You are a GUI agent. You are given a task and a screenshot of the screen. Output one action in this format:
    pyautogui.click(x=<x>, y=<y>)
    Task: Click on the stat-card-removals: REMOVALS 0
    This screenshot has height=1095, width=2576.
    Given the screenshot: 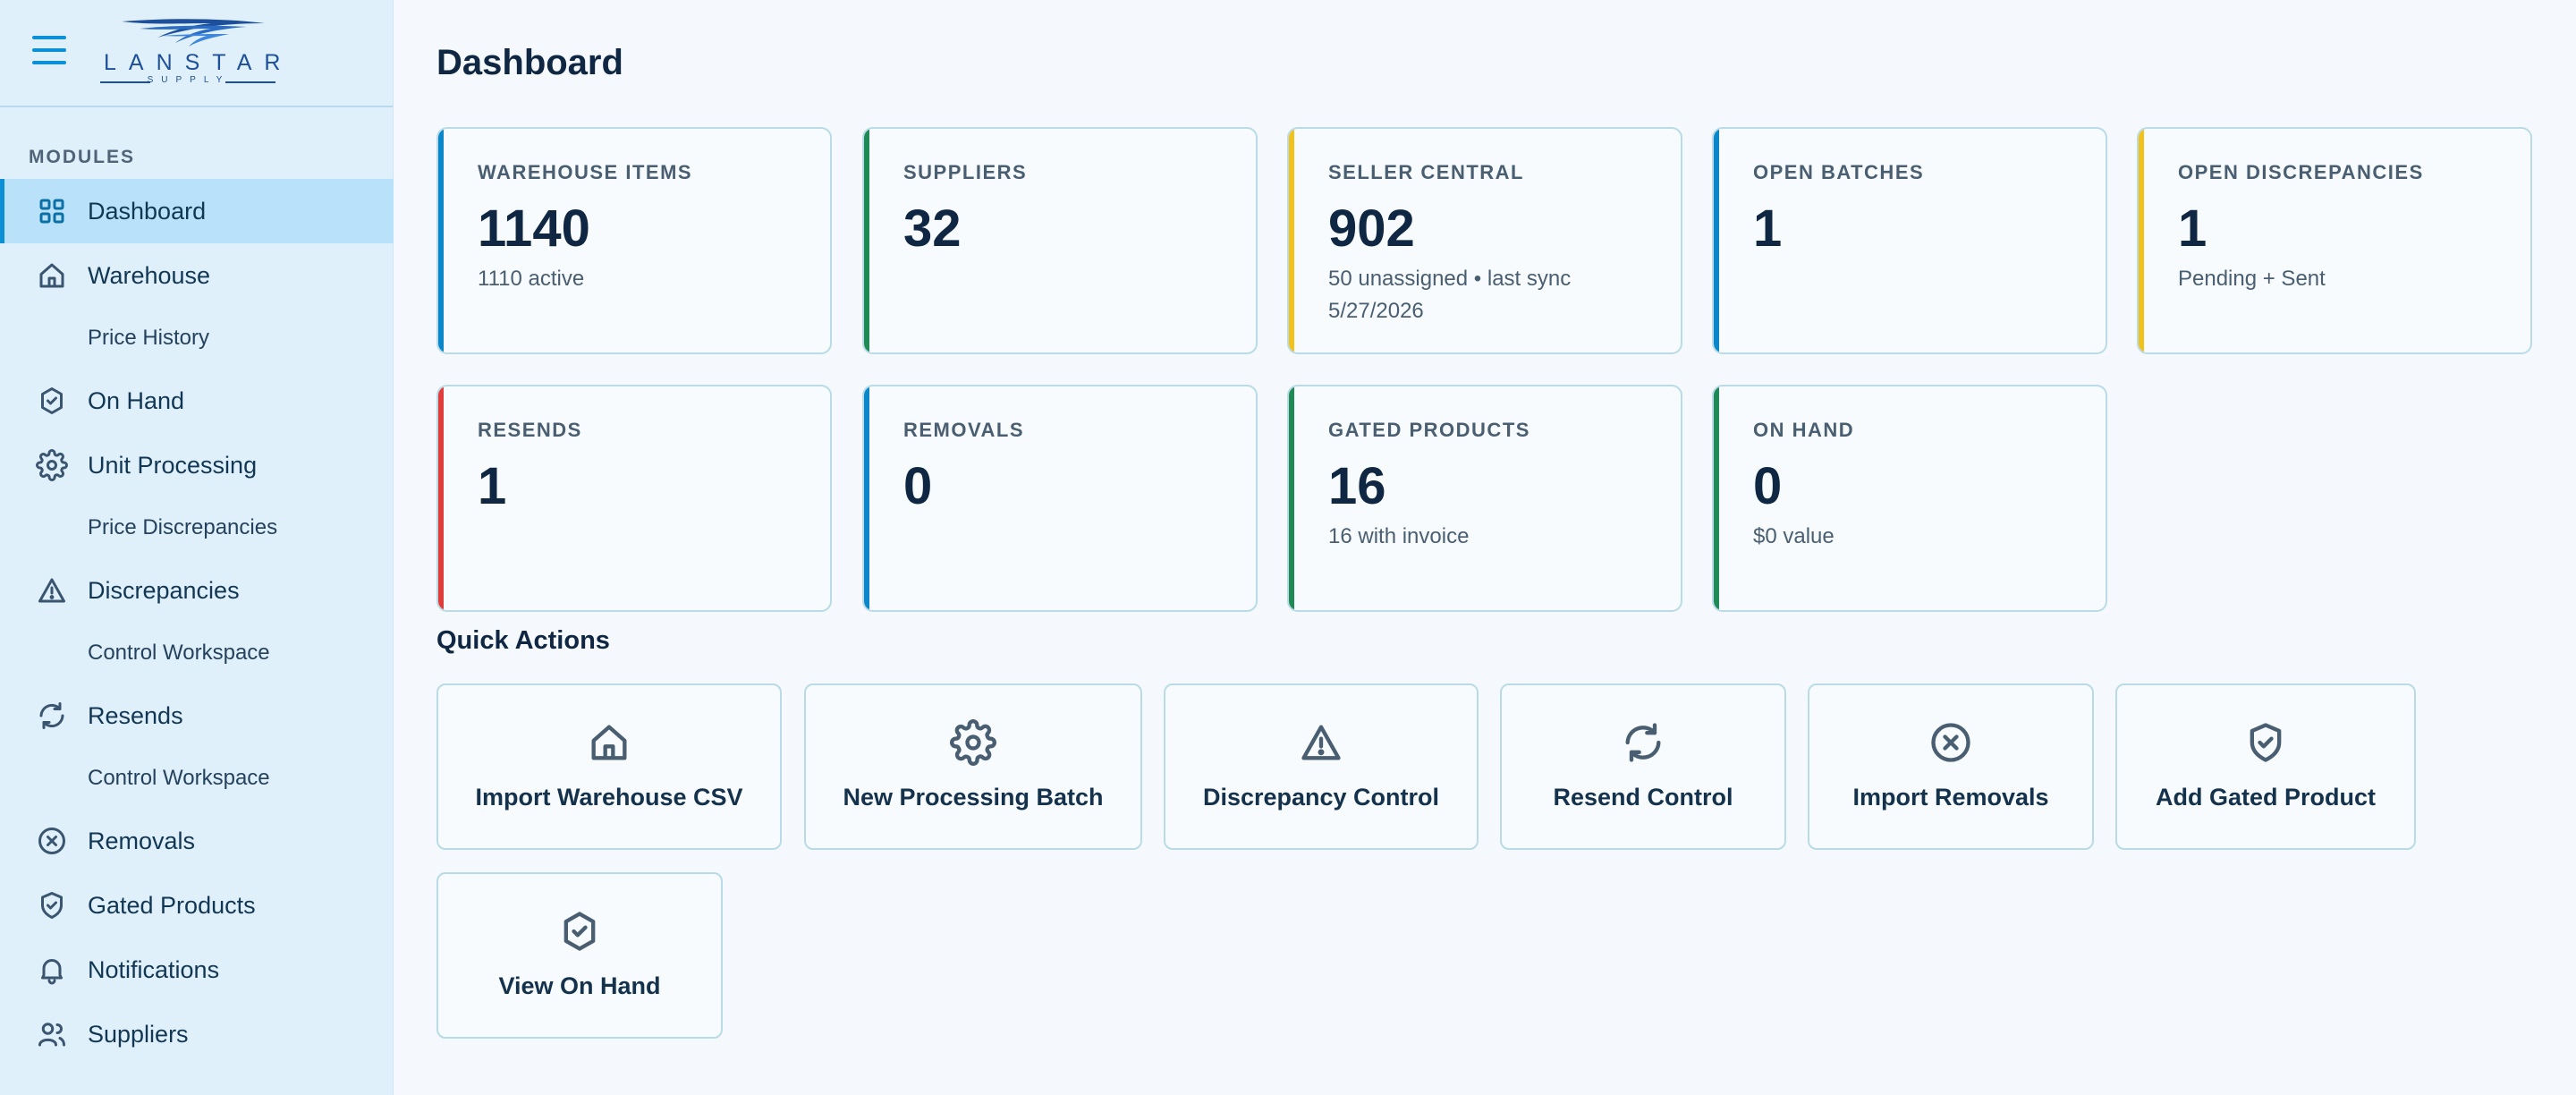 What is the action you would take?
    pyautogui.click(x=1060, y=498)
    